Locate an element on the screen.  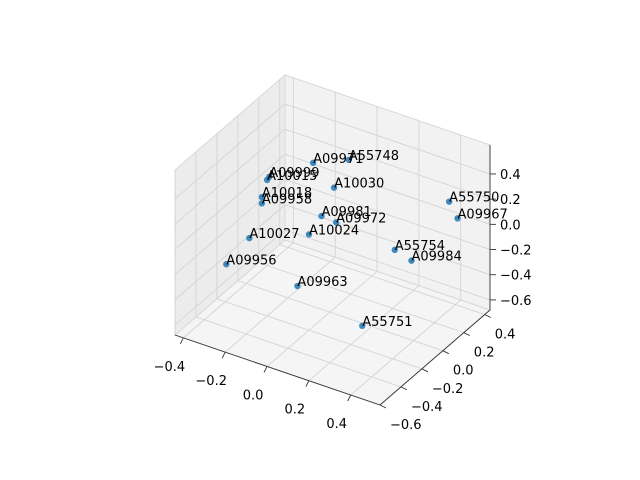
z-tick-label: 0.2 is located at coordinates (510, 200).